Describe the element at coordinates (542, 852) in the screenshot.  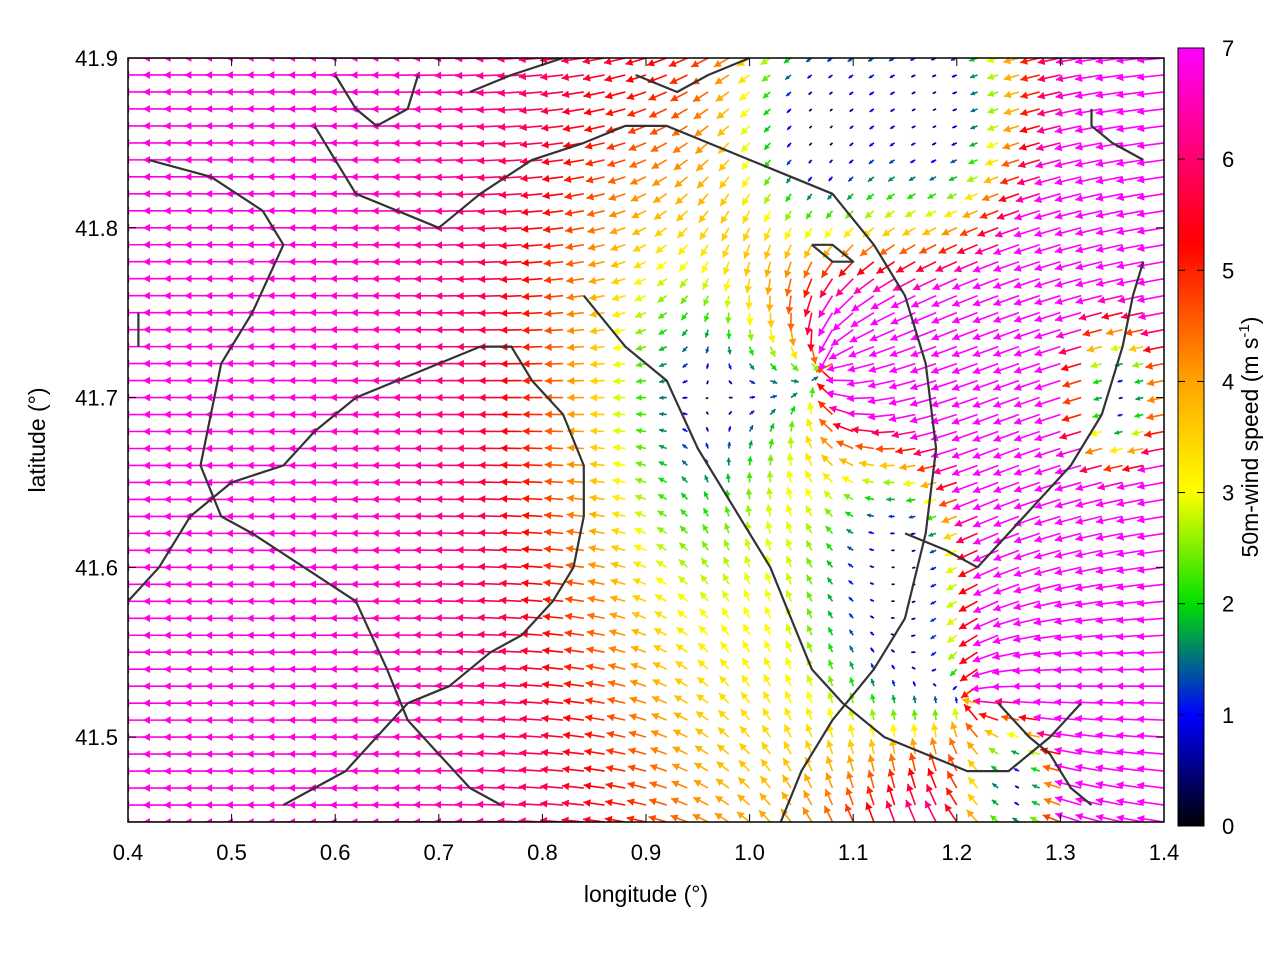
I see `x-tick-label: 0.8` at that location.